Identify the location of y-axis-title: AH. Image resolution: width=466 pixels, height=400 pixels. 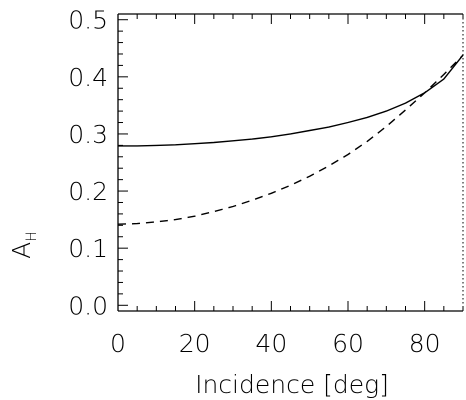
(23, 245).